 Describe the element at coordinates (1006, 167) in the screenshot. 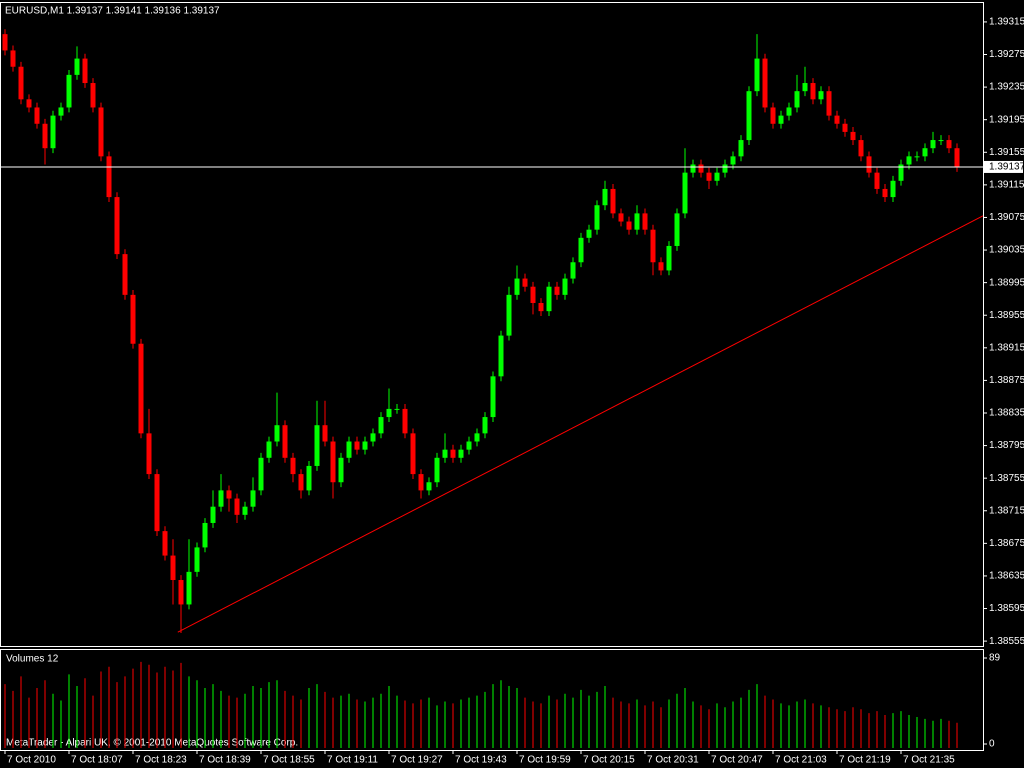

I see `last-price-label: 1.39137` at that location.